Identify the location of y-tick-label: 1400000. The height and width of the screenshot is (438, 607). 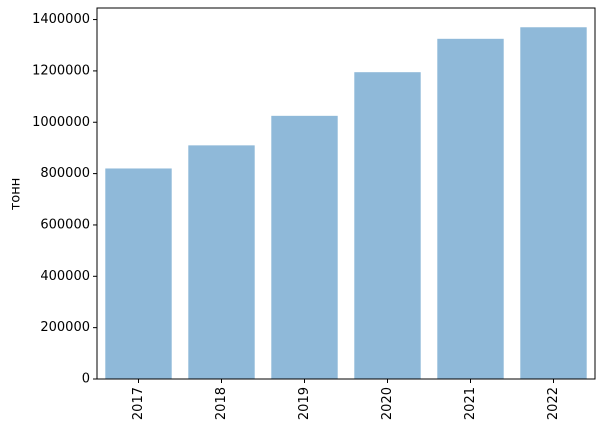
(61, 19).